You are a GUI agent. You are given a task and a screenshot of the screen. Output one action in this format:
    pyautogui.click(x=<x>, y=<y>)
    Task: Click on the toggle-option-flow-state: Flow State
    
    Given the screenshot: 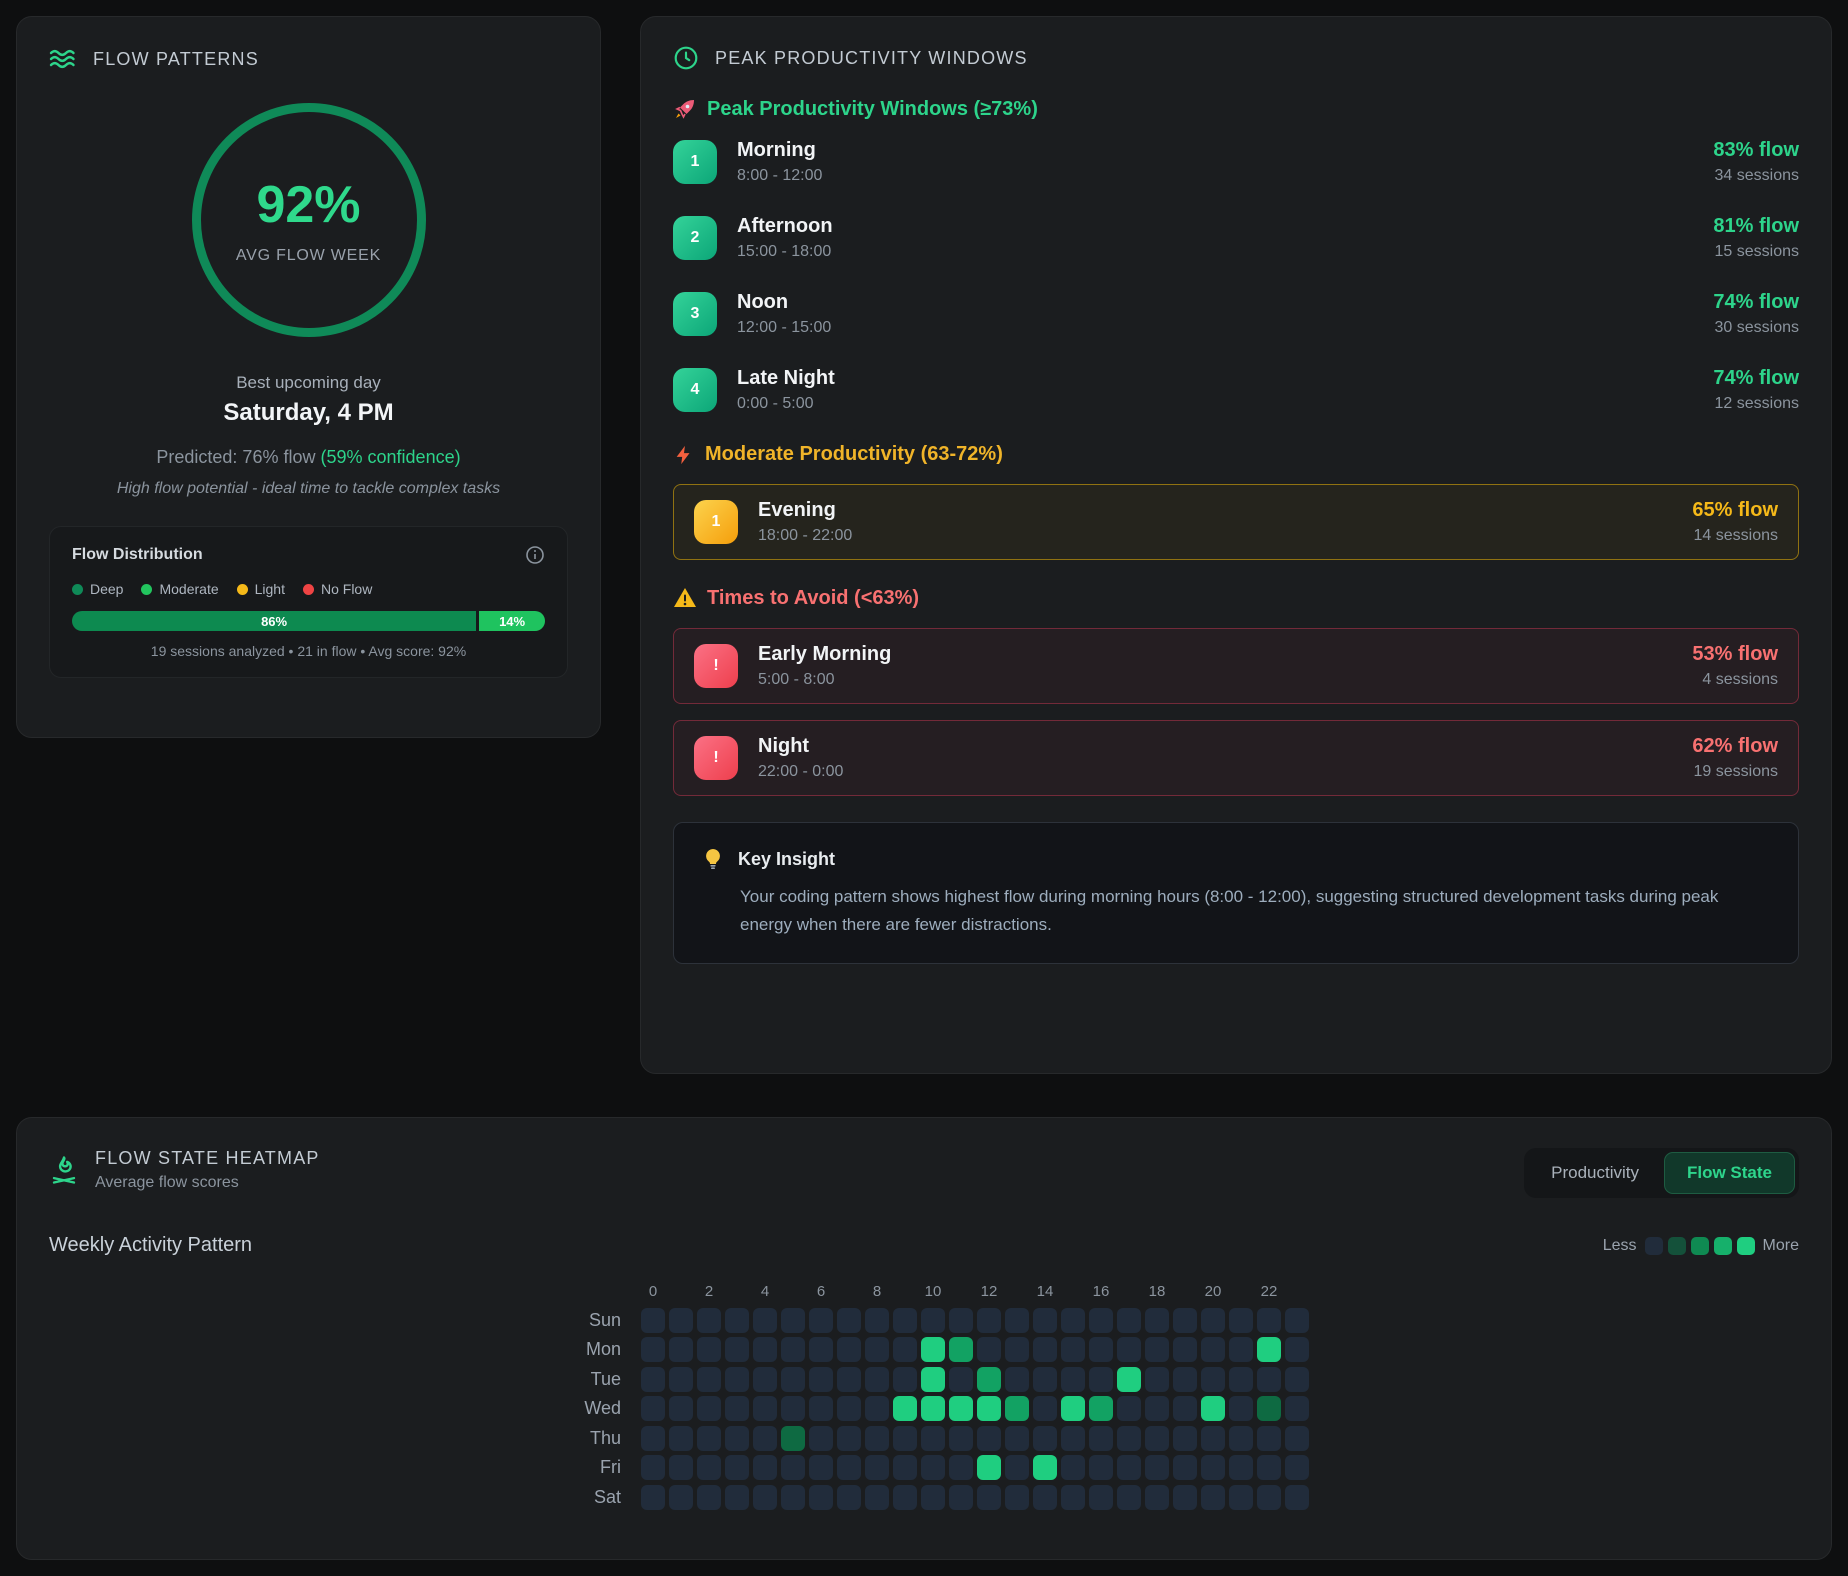 What is the action you would take?
    pyautogui.click(x=1729, y=1173)
    